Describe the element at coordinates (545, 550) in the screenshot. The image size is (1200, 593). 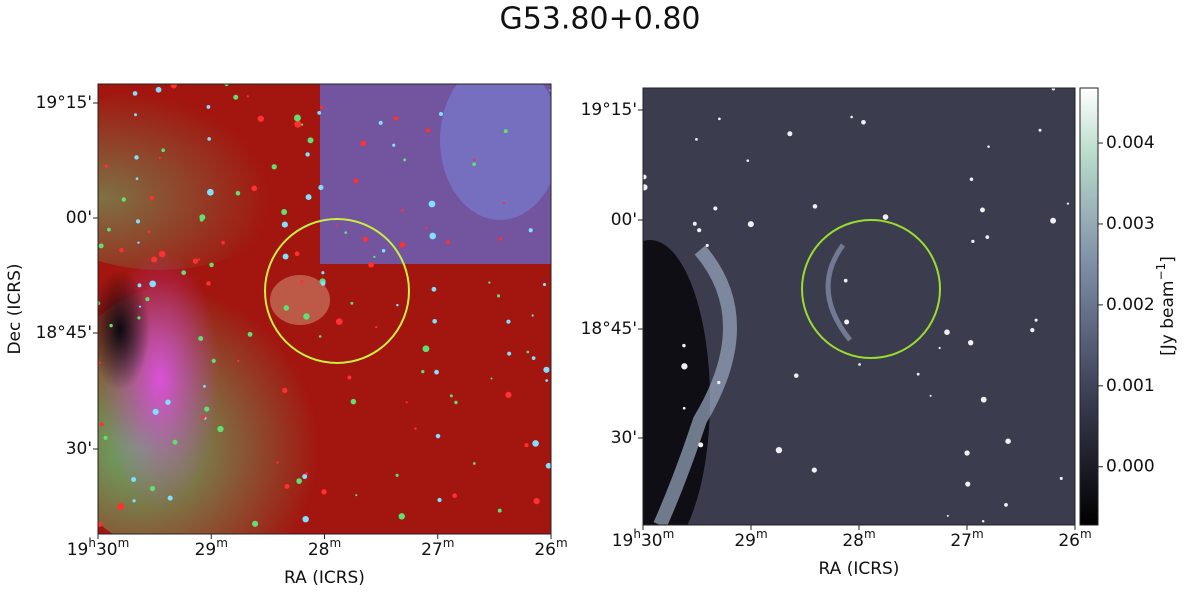
I see `tick-number: 26` at that location.